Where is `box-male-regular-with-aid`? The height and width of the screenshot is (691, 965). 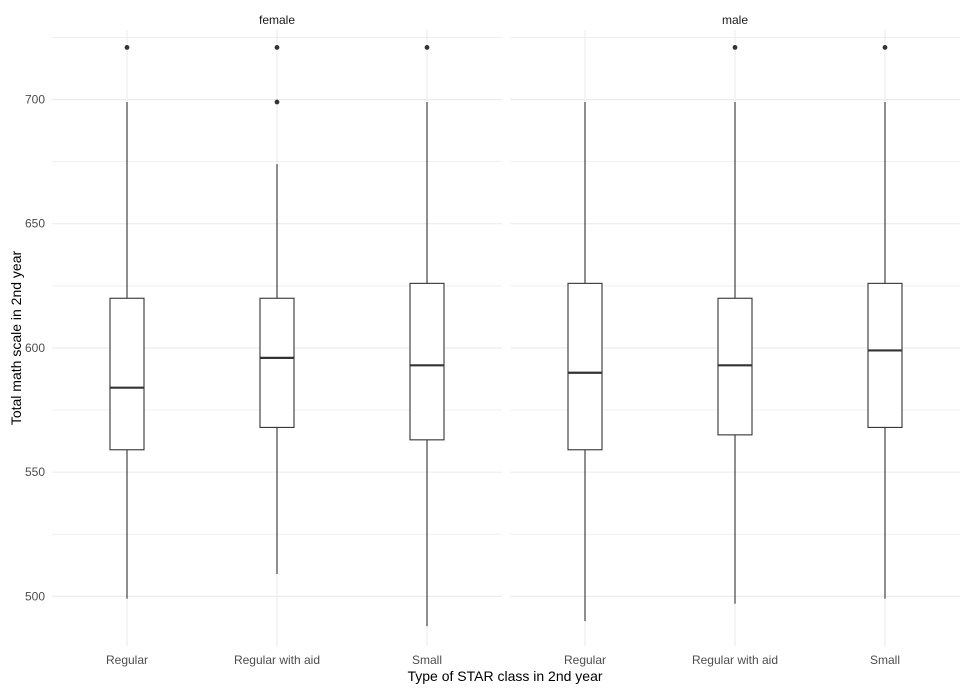 box-male-regular-with-aid is located at coordinates (735, 324).